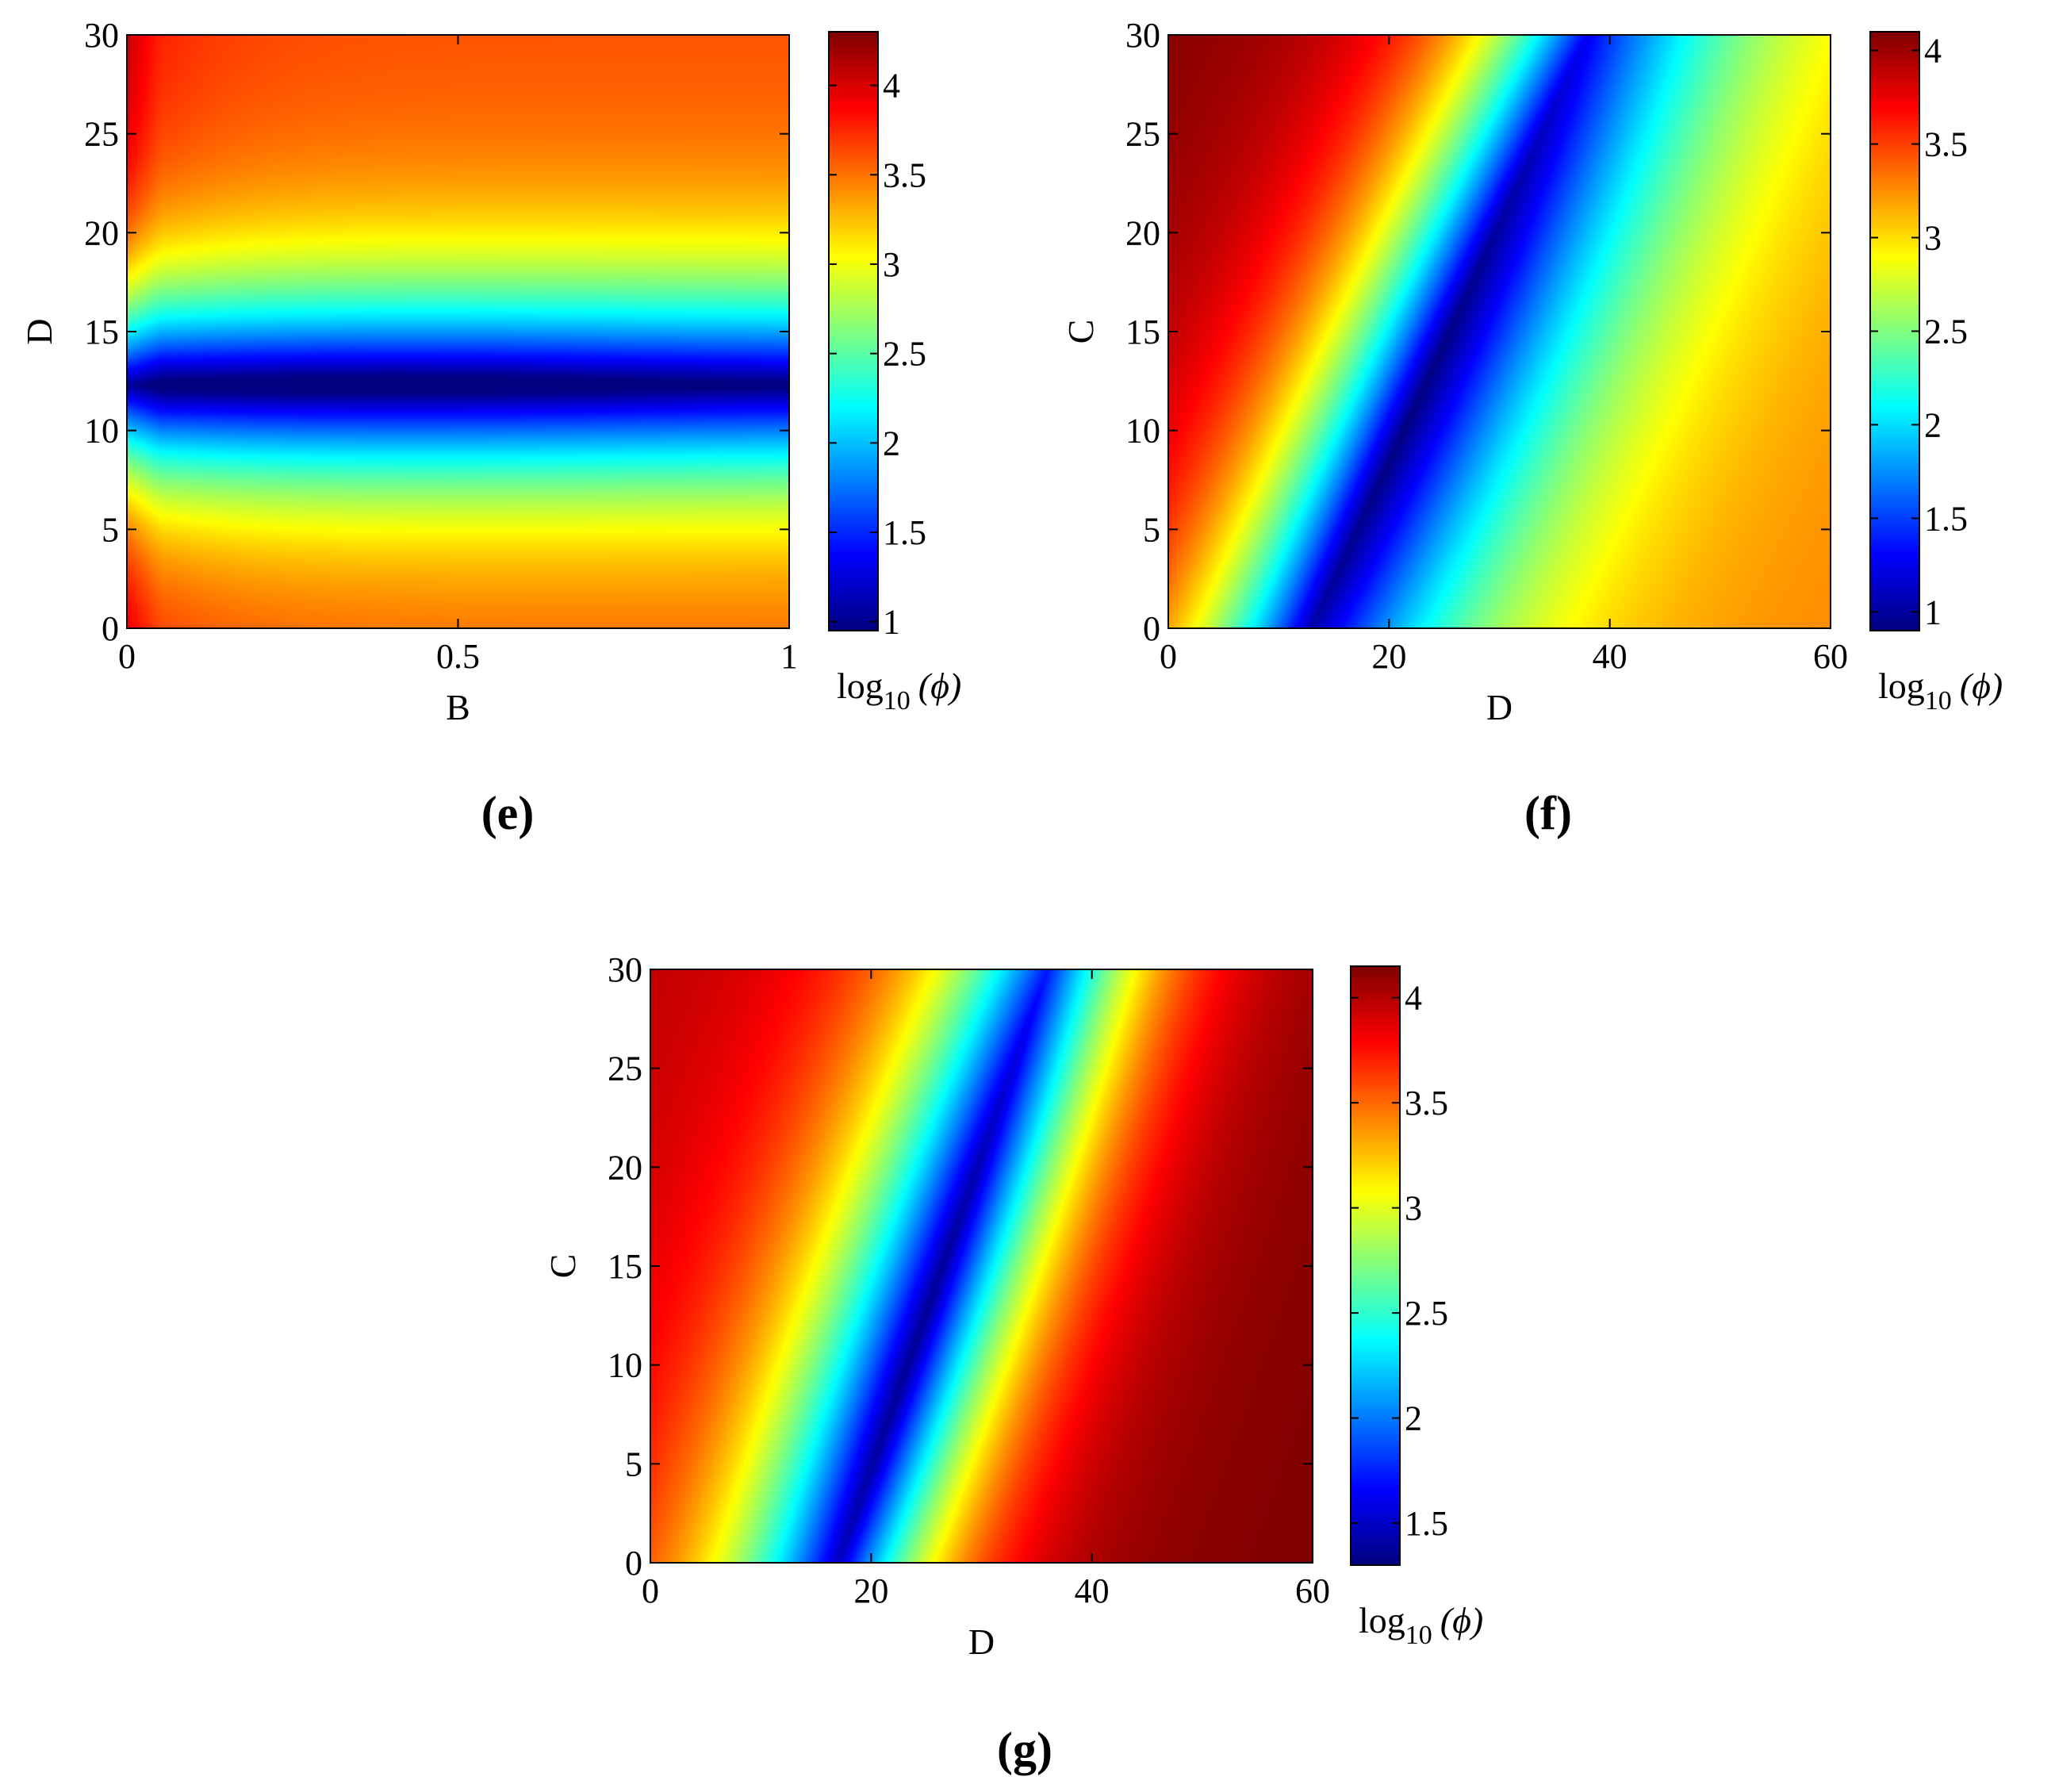  What do you see at coordinates (789, 656) in the screenshot?
I see `x-tick-label: 1` at bounding box center [789, 656].